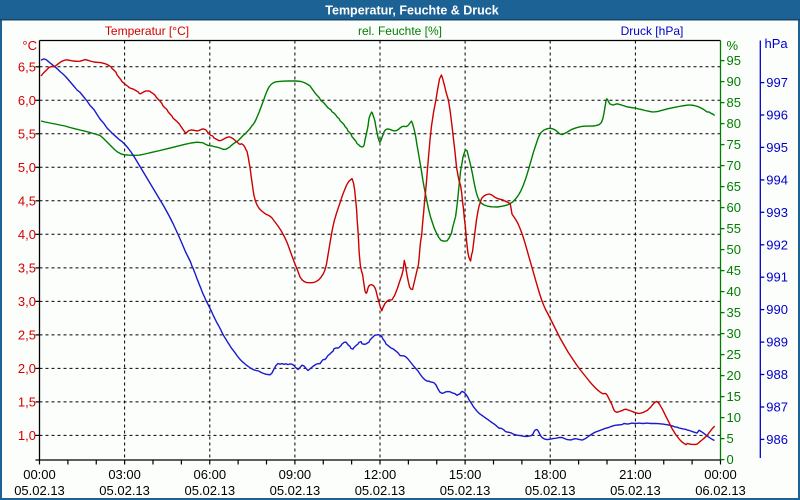 This screenshot has height=500, width=800. I want to click on svg-text: 10, so click(734, 417).